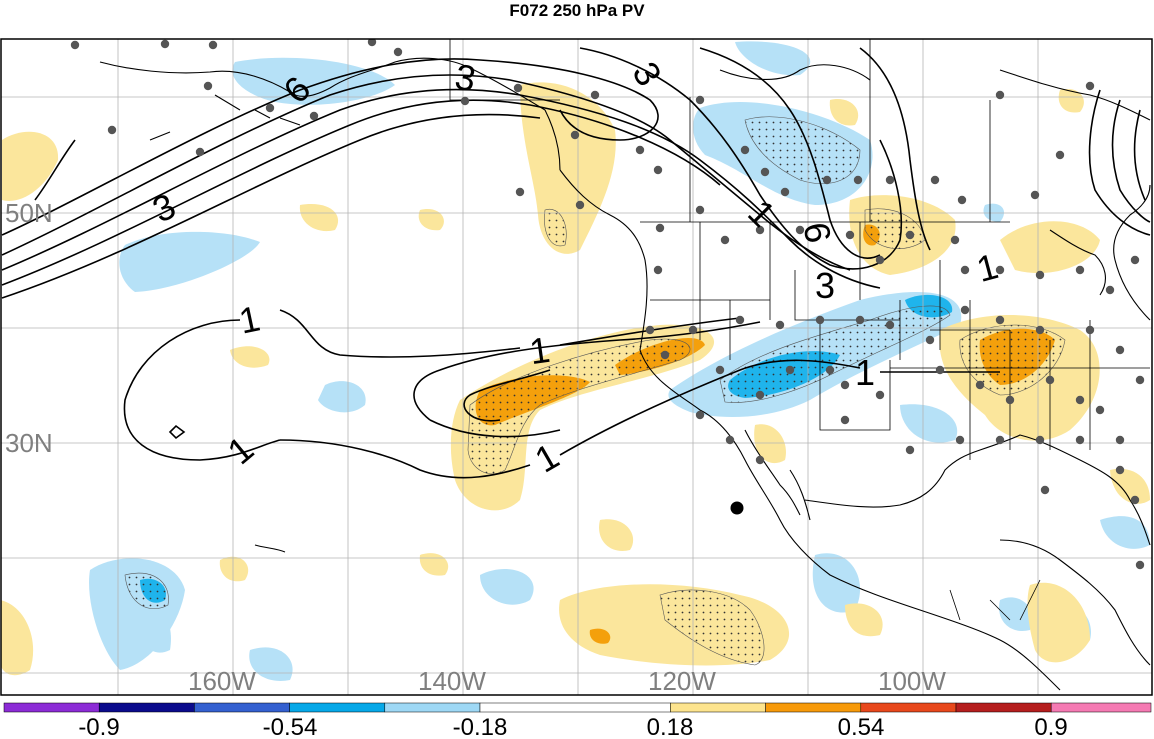 The height and width of the screenshot is (739, 1154). I want to click on map-title: F072 250 hPa PV, so click(577, 10).